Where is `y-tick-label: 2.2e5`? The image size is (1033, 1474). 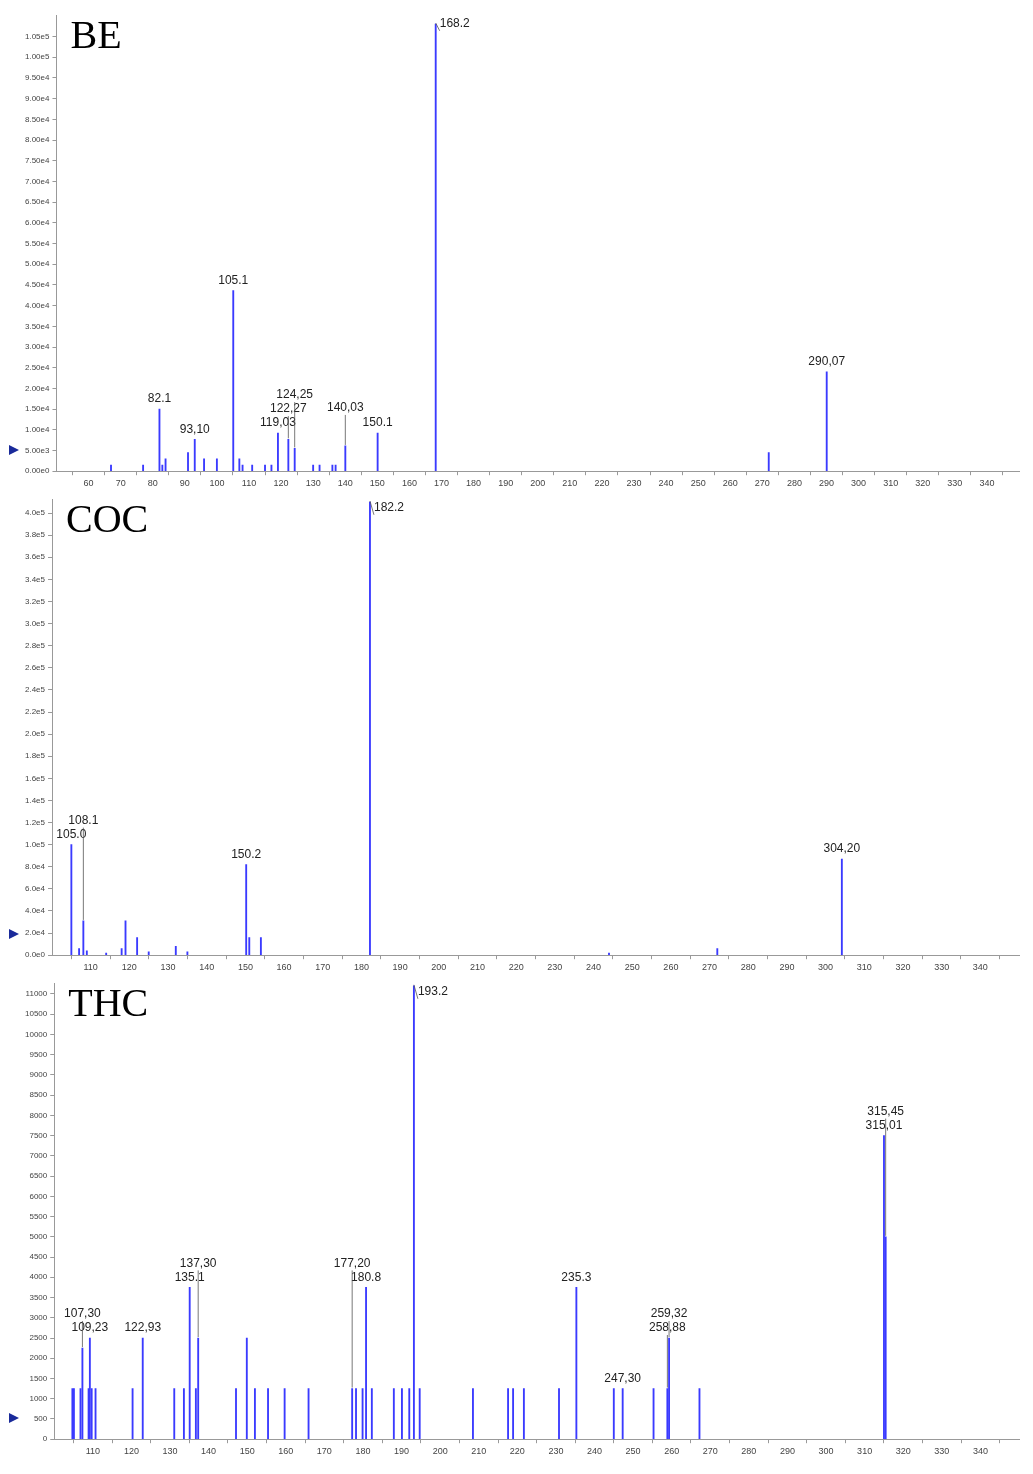
y-tick-label: 2.2e5 is located at coordinates (35, 712).